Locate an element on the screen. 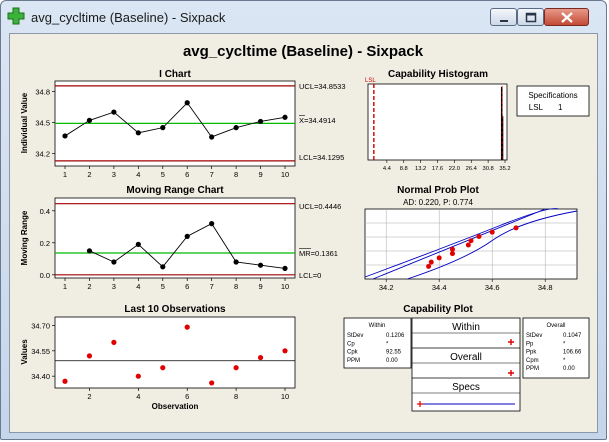 The width and height of the screenshot is (609, 442). maximize-icon is located at coordinates (531, 17).